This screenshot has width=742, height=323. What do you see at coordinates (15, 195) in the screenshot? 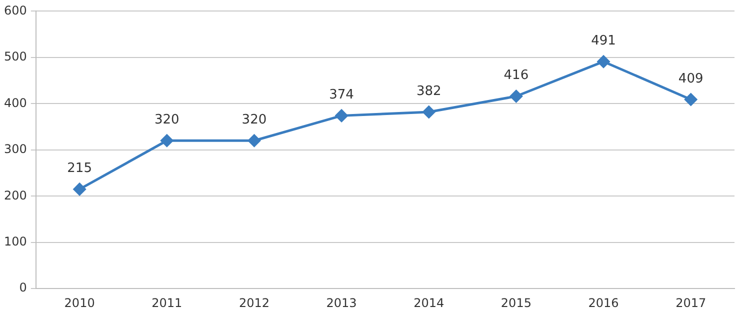
I see `y-tick-label: 200` at bounding box center [15, 195].